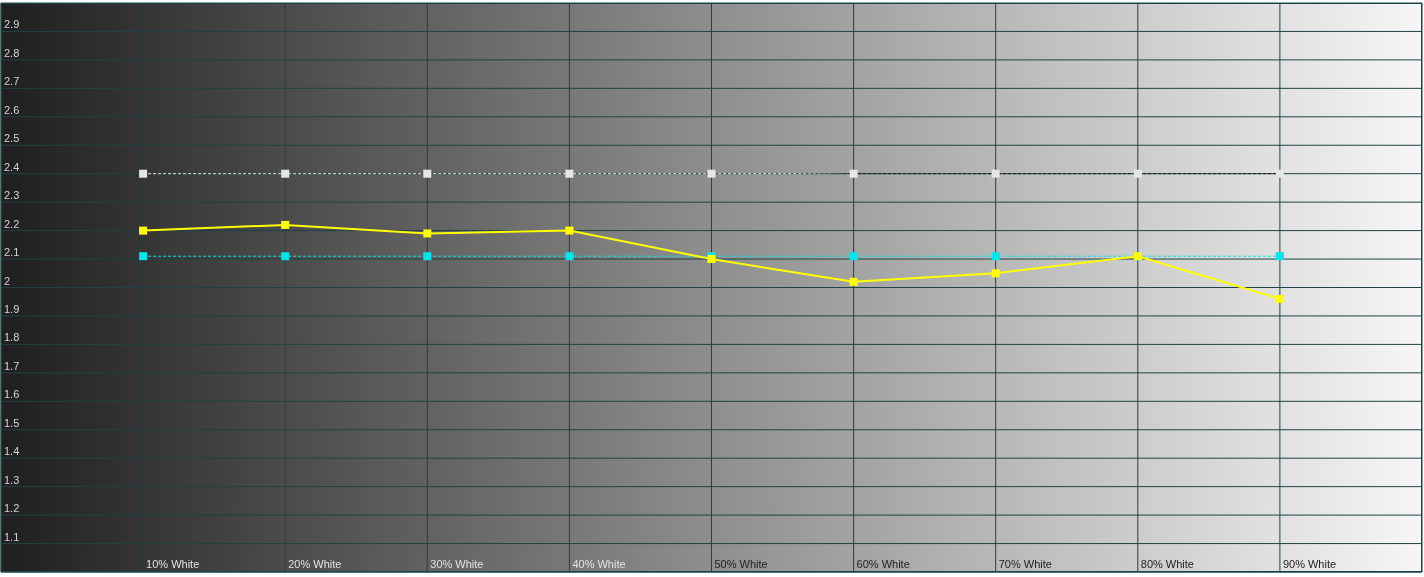 This screenshot has width=1424, height=577. What do you see at coordinates (12, 223) in the screenshot?
I see `y-tick-label: 2.2` at bounding box center [12, 223].